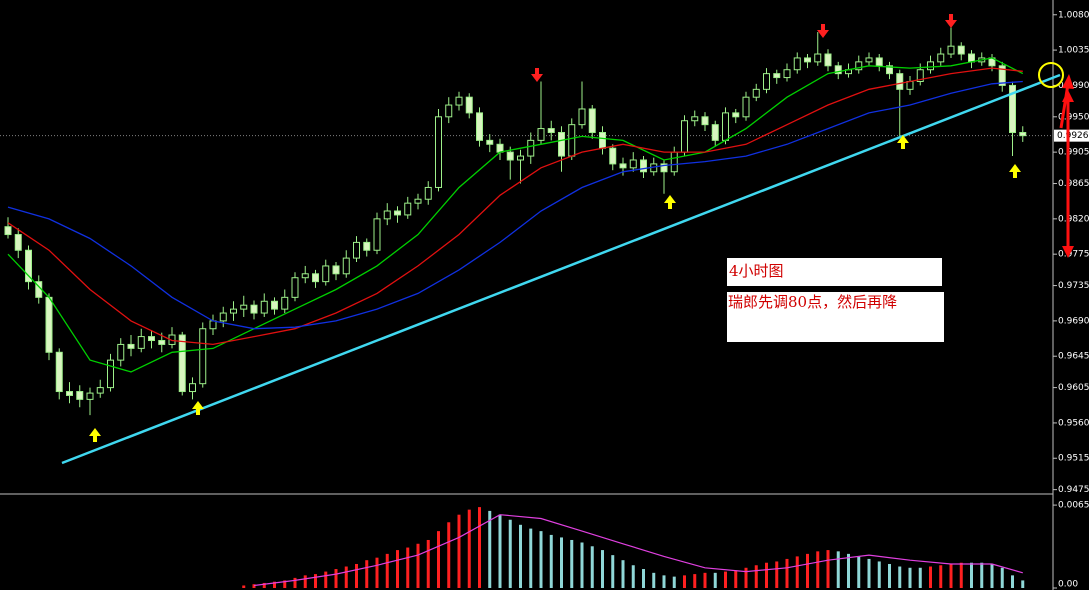 This screenshot has height=590, width=1089. I want to click on y-tick-label: 0.9775, so click(1073, 255).